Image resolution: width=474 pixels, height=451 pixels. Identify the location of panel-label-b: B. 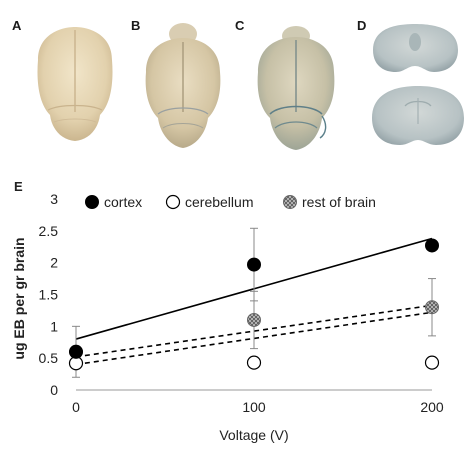
(136, 25).